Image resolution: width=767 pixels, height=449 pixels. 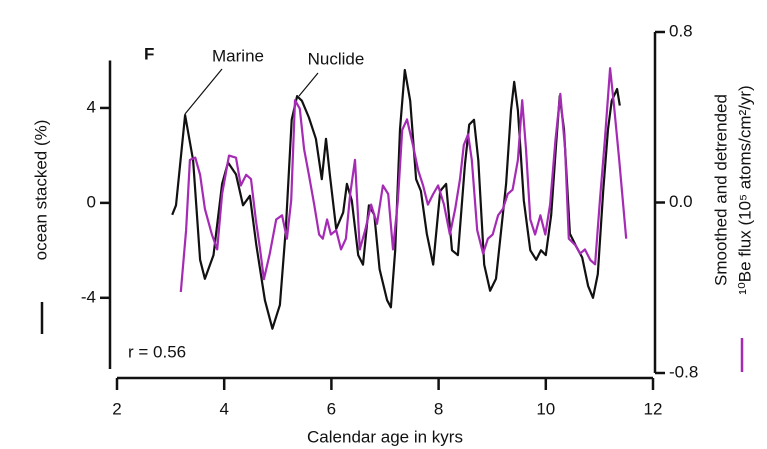 What do you see at coordinates (683, 371) in the screenshot?
I see `y2-tick-label: -0.8` at bounding box center [683, 371].